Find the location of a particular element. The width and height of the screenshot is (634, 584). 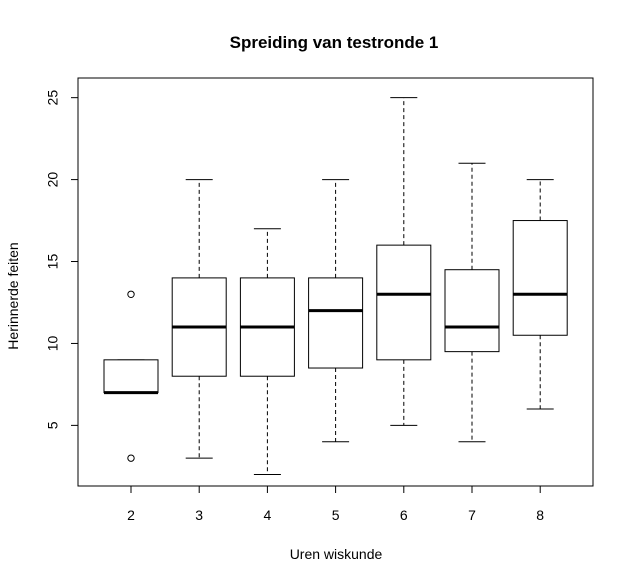

chart-title: Spreiding van testronde 1 is located at coordinates (334, 42).